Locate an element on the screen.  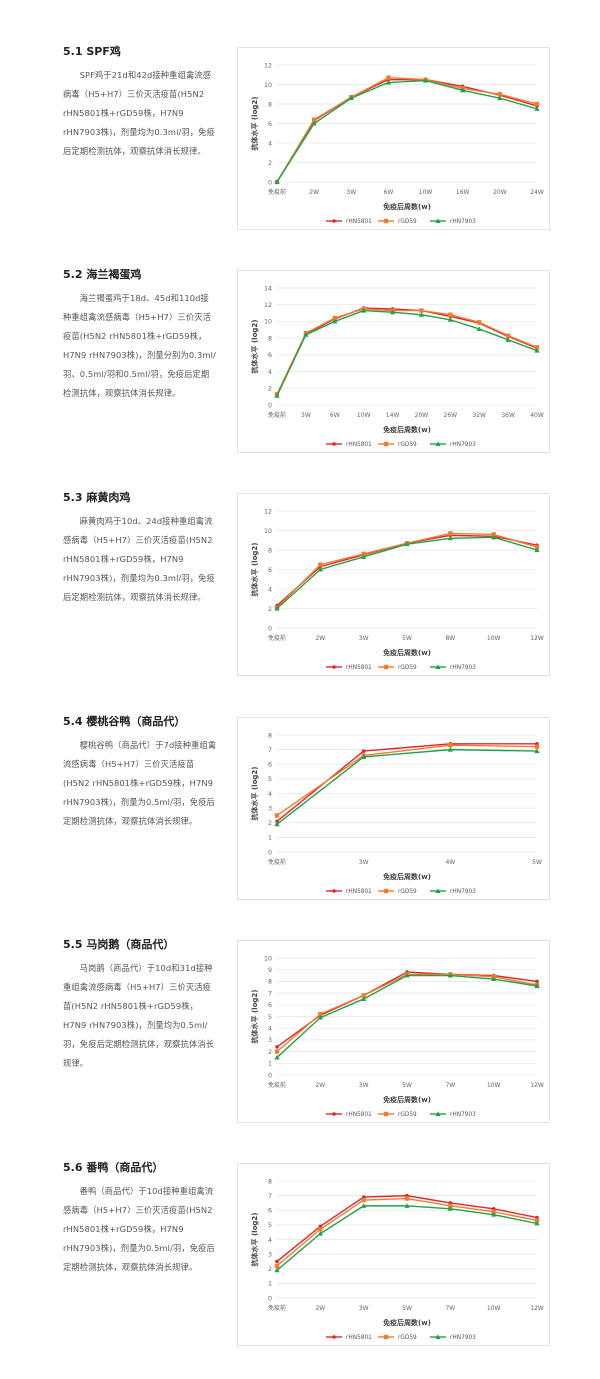
y-tick-label: 12 is located at coordinates (268, 511).